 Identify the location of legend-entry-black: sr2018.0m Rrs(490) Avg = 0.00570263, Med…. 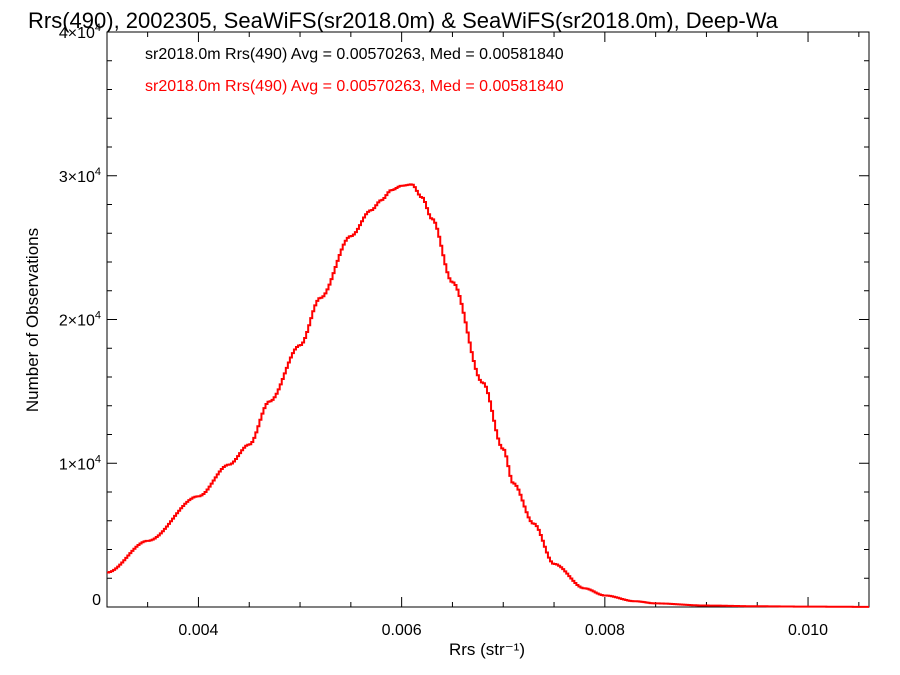
(354, 54).